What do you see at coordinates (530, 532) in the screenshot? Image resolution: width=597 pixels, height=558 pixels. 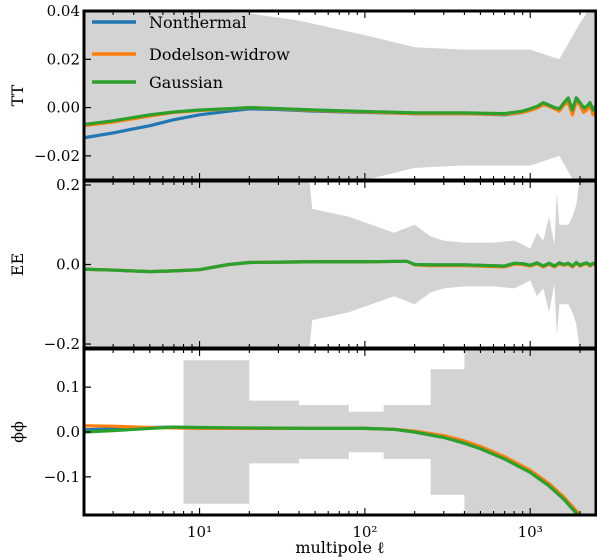 I see `x-tick-label: 10³` at bounding box center [530, 532].